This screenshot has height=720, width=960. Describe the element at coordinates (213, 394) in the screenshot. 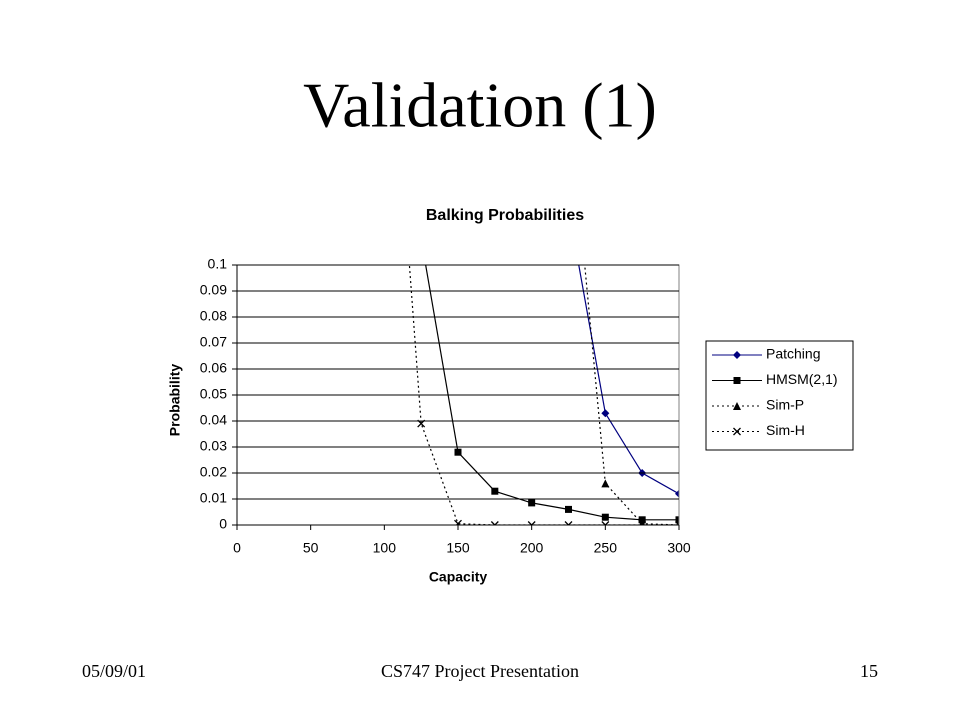

I see `y-tick-label: 0.05` at that location.